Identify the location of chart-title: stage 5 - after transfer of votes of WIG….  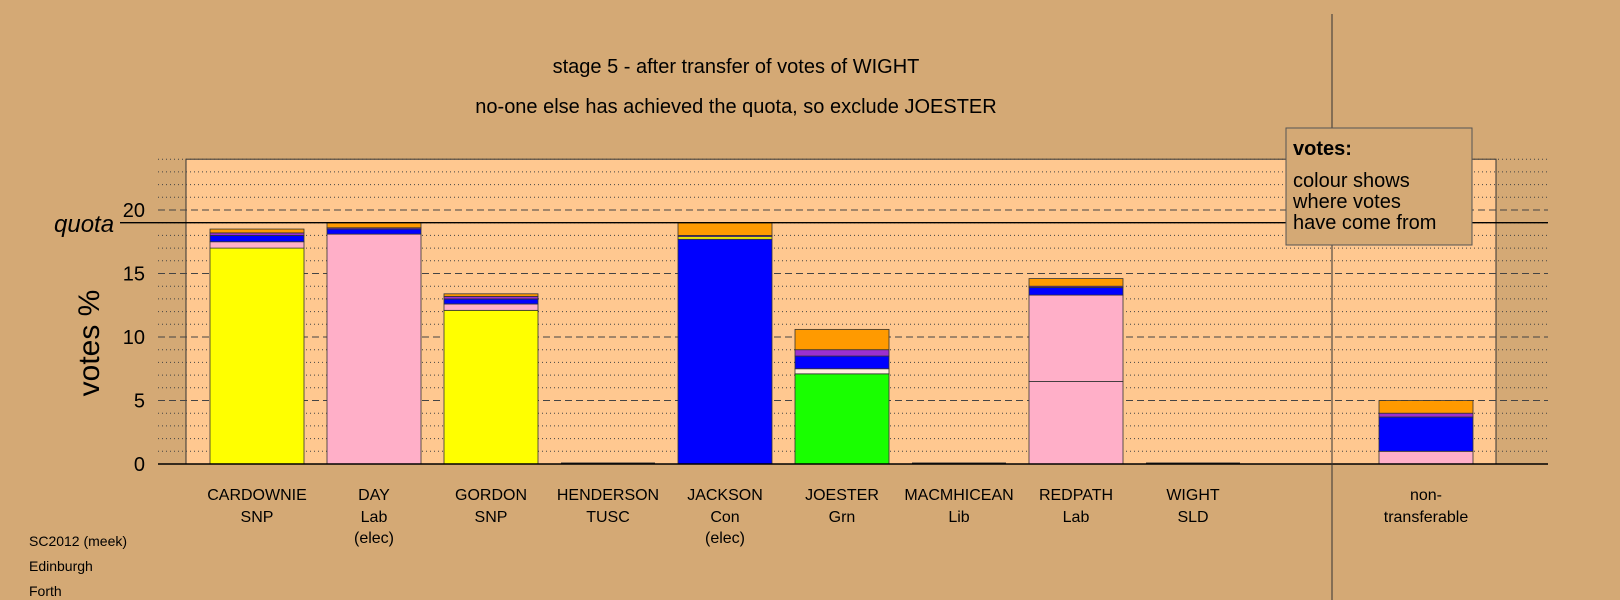
(736, 67).